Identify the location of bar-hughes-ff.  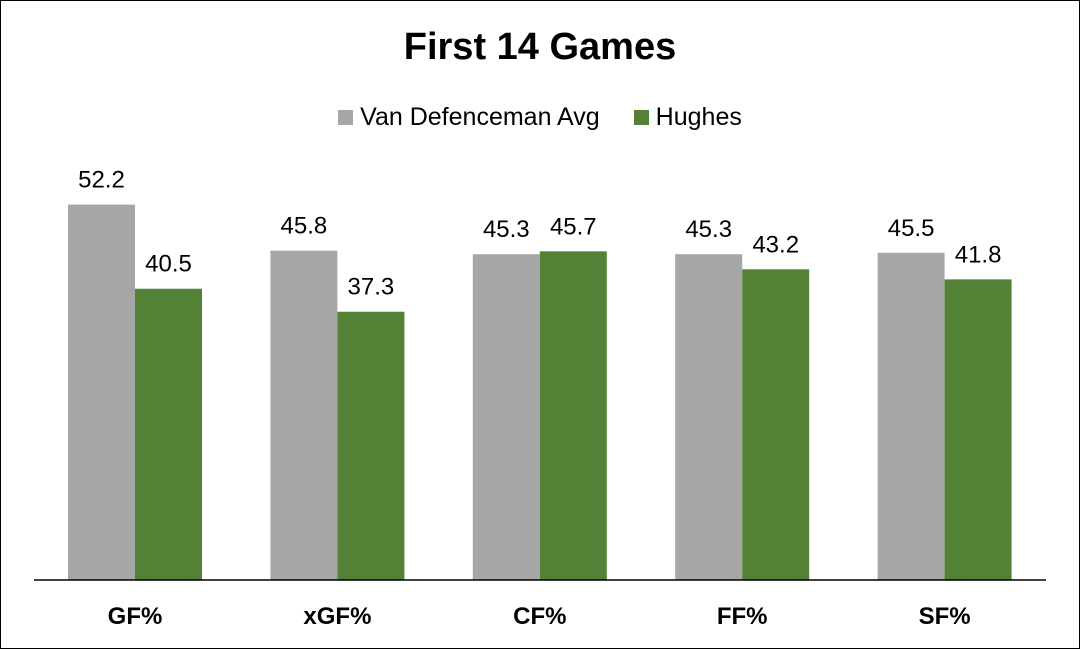
(776, 424).